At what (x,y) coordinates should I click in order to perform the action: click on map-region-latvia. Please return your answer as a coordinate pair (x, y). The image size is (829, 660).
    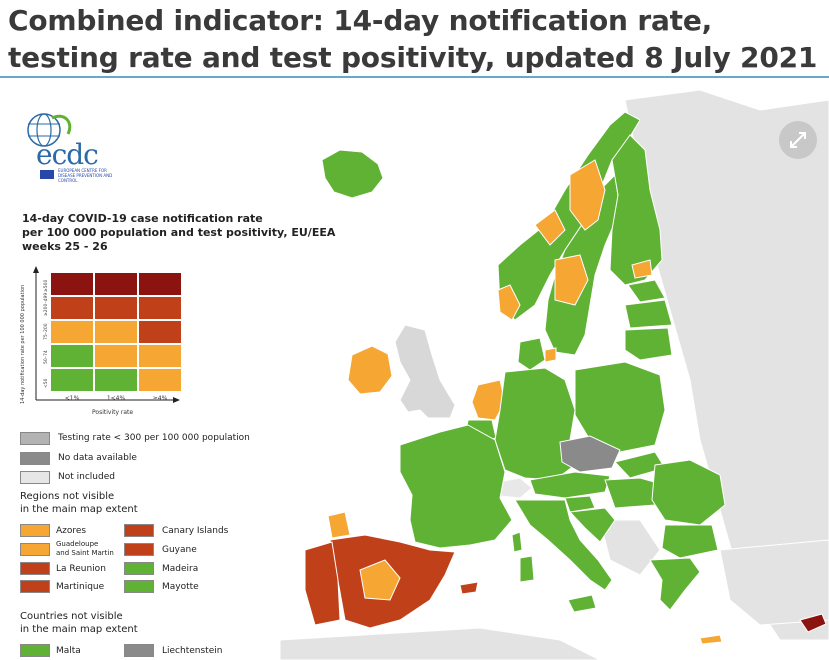
    Looking at the image, I should click on (648, 314).